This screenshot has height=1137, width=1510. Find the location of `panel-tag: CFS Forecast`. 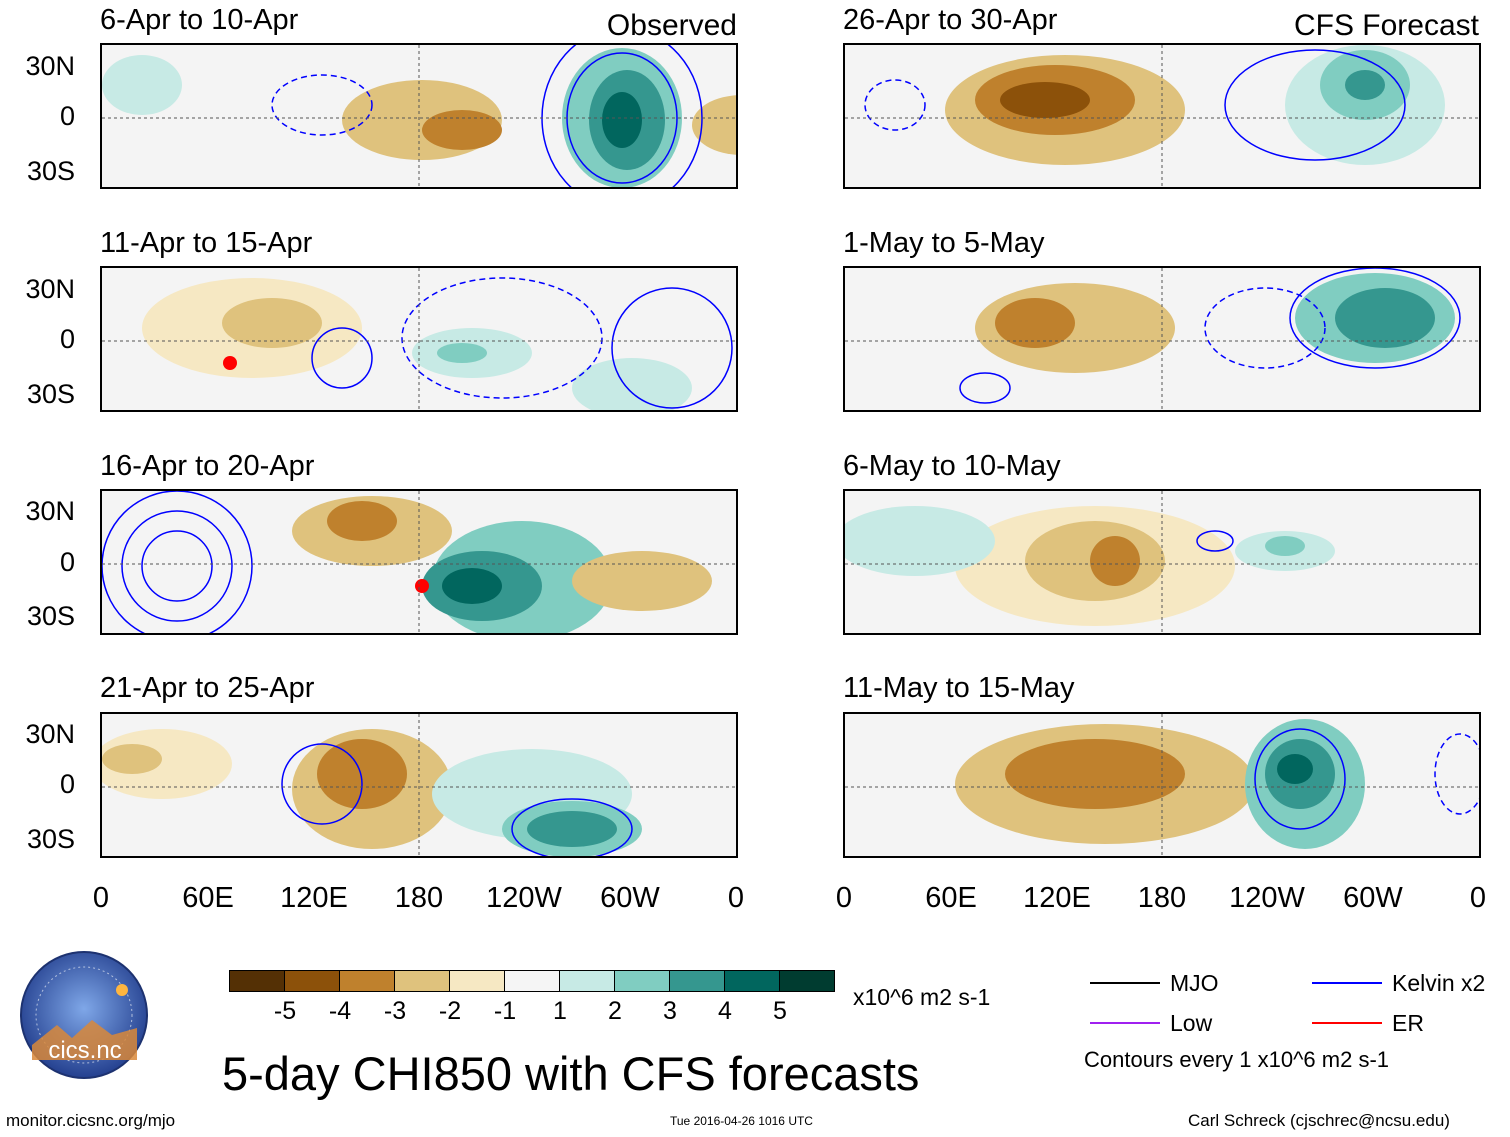

panel-tag: CFS Forecast is located at coordinates (1386, 25).